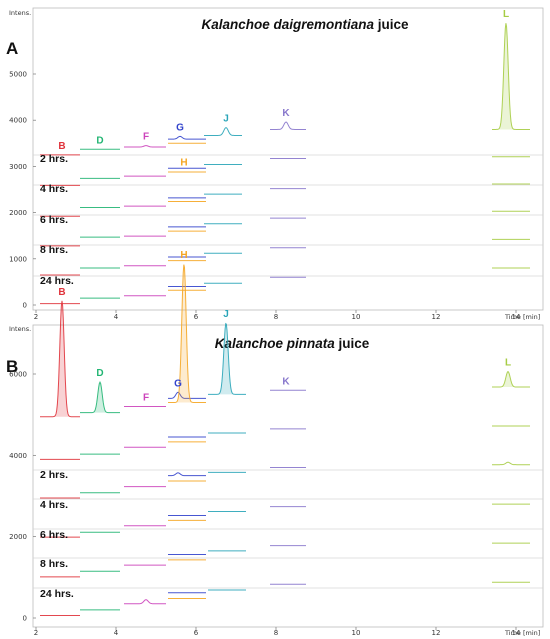 The image size is (550, 639). I want to click on panel-a-x-ticks: 2 4 6 8 10 12 14, so click(277, 315).